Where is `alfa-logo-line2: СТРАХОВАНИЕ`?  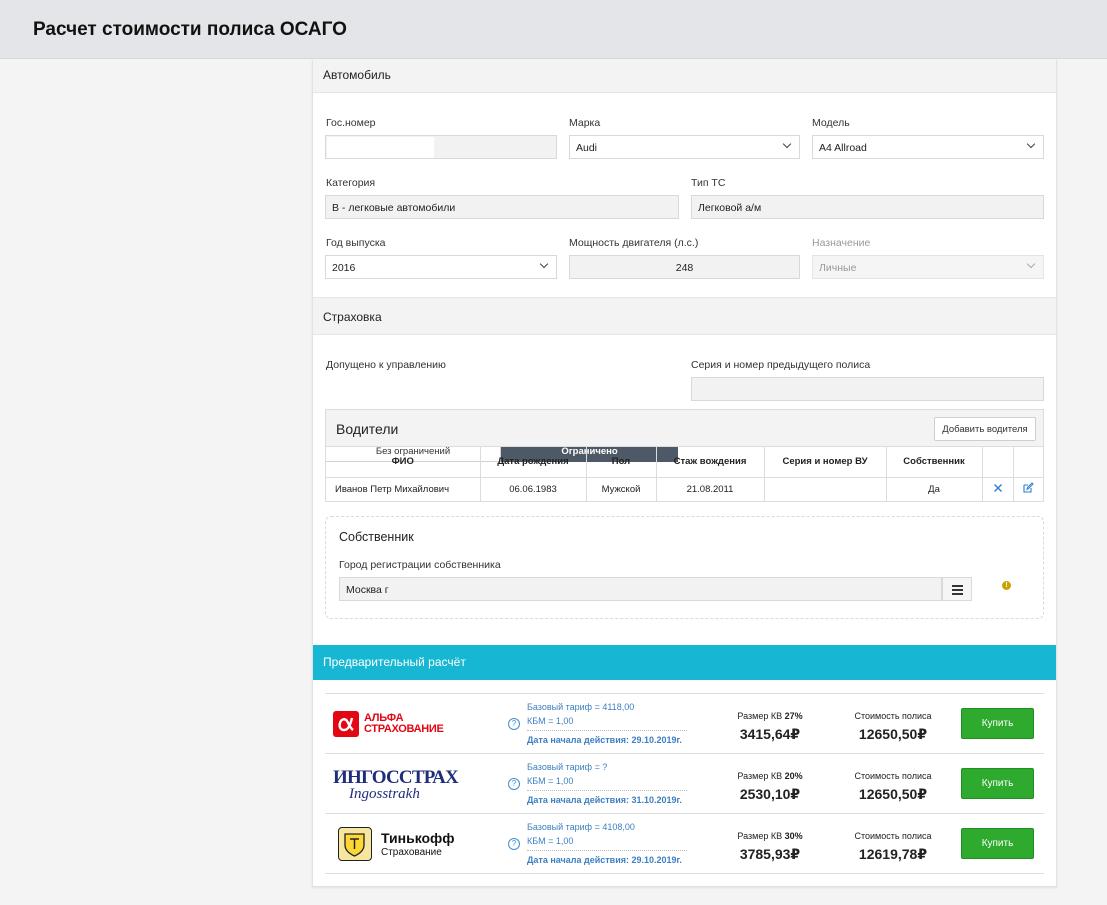 alfa-logo-line2: СТРАХОВАНИЕ is located at coordinates (404, 729).